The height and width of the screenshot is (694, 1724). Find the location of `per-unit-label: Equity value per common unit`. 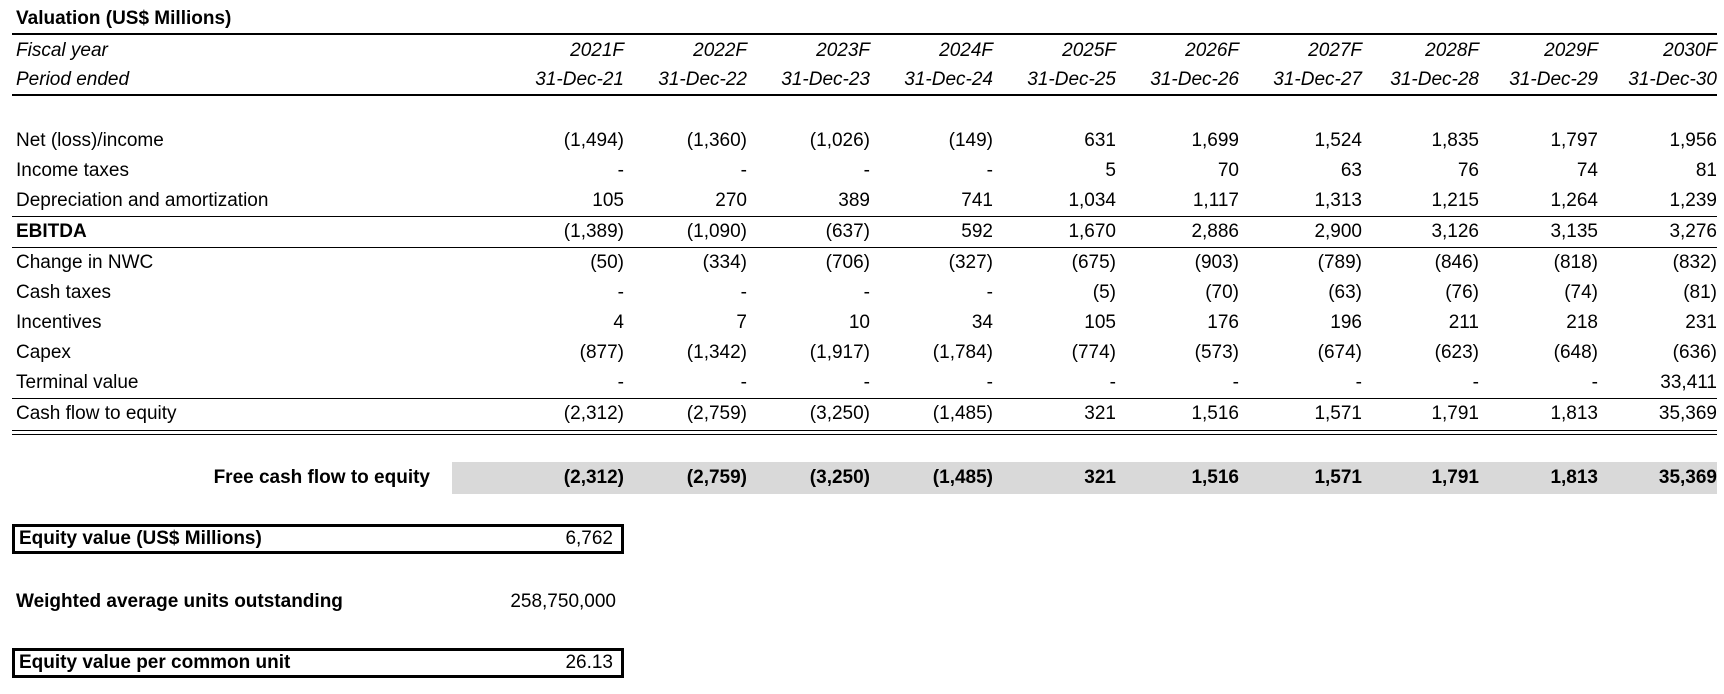

per-unit-label: Equity value per common unit is located at coordinates (155, 662).